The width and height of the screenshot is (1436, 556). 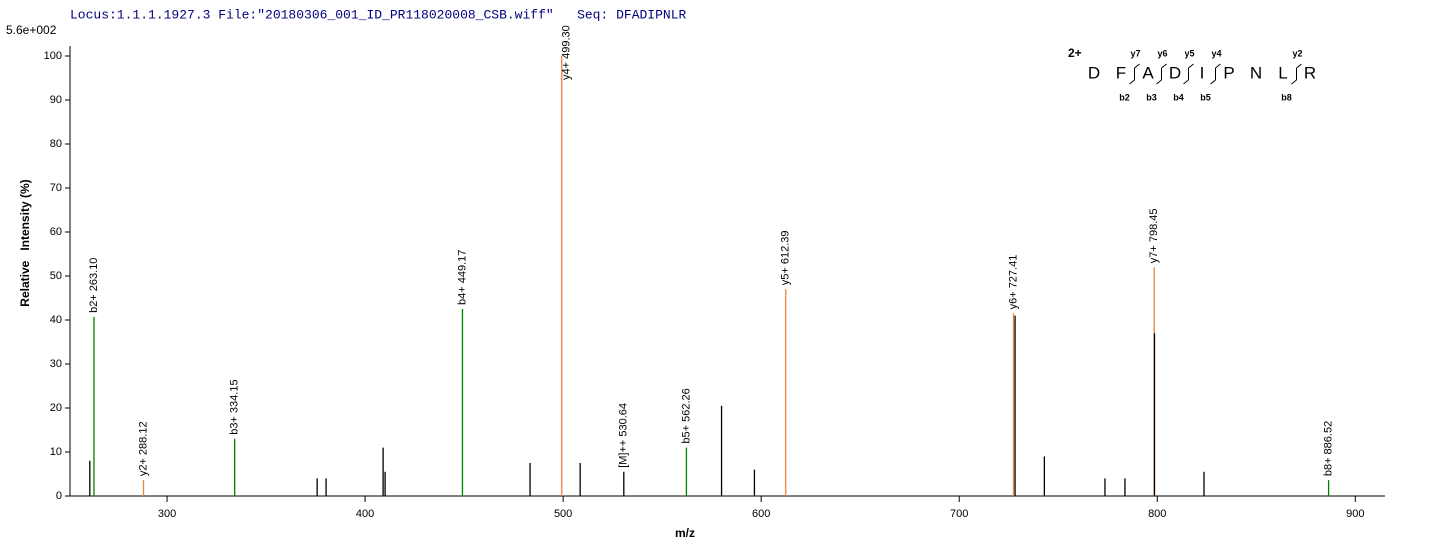 What do you see at coordinates (1310, 72) in the screenshot?
I see `residue: R` at bounding box center [1310, 72].